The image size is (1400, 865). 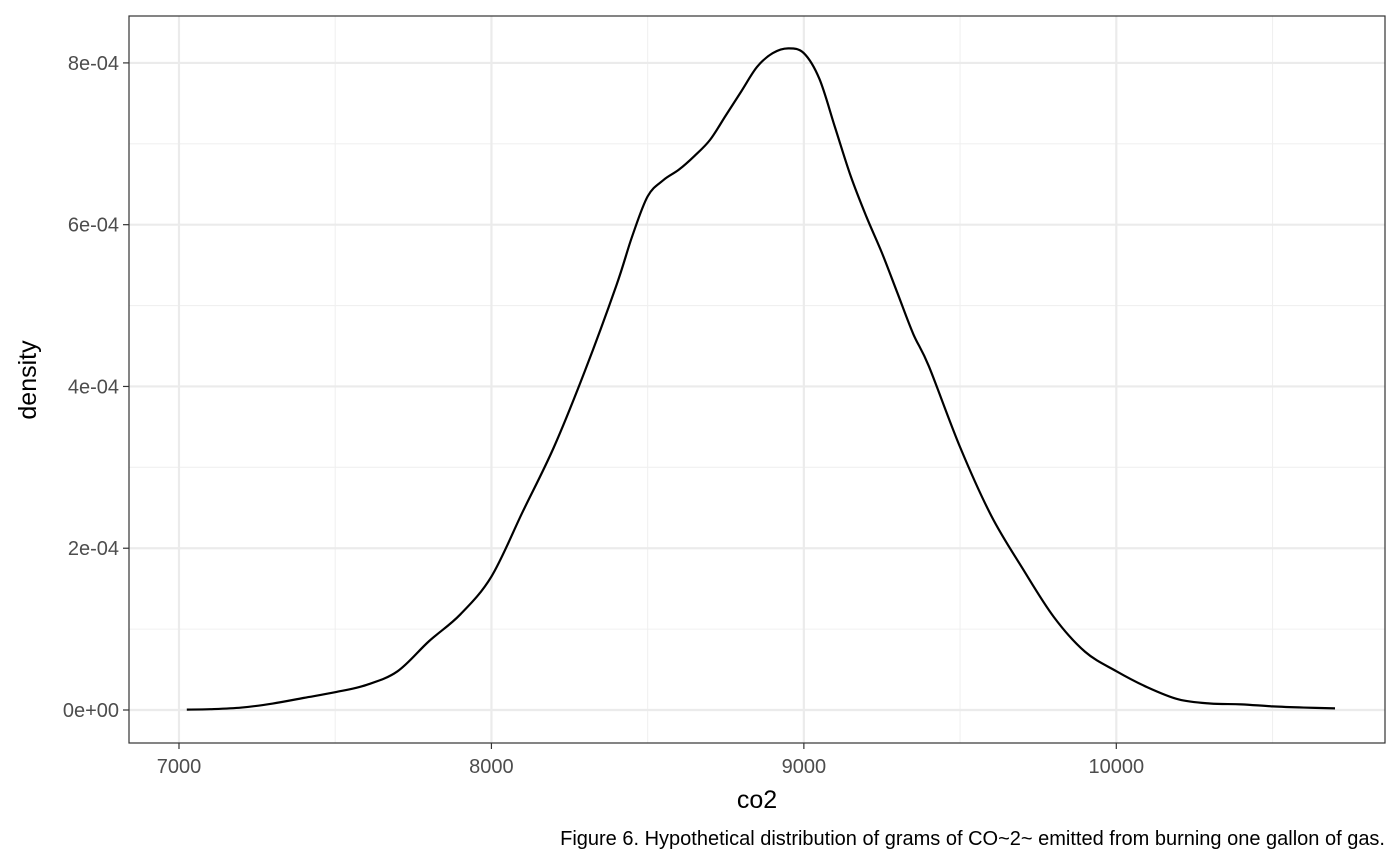 What do you see at coordinates (650, 760) in the screenshot?
I see `x-axis: 7000 8000 9000 10000` at bounding box center [650, 760].